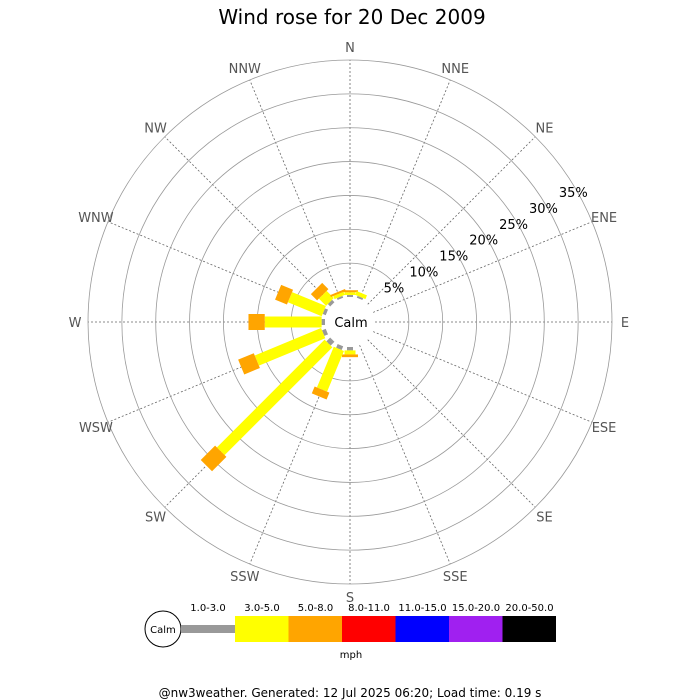 The width and height of the screenshot is (700, 700). Describe the element at coordinates (351, 655) in the screenshot. I see `legend-units: mph` at that location.